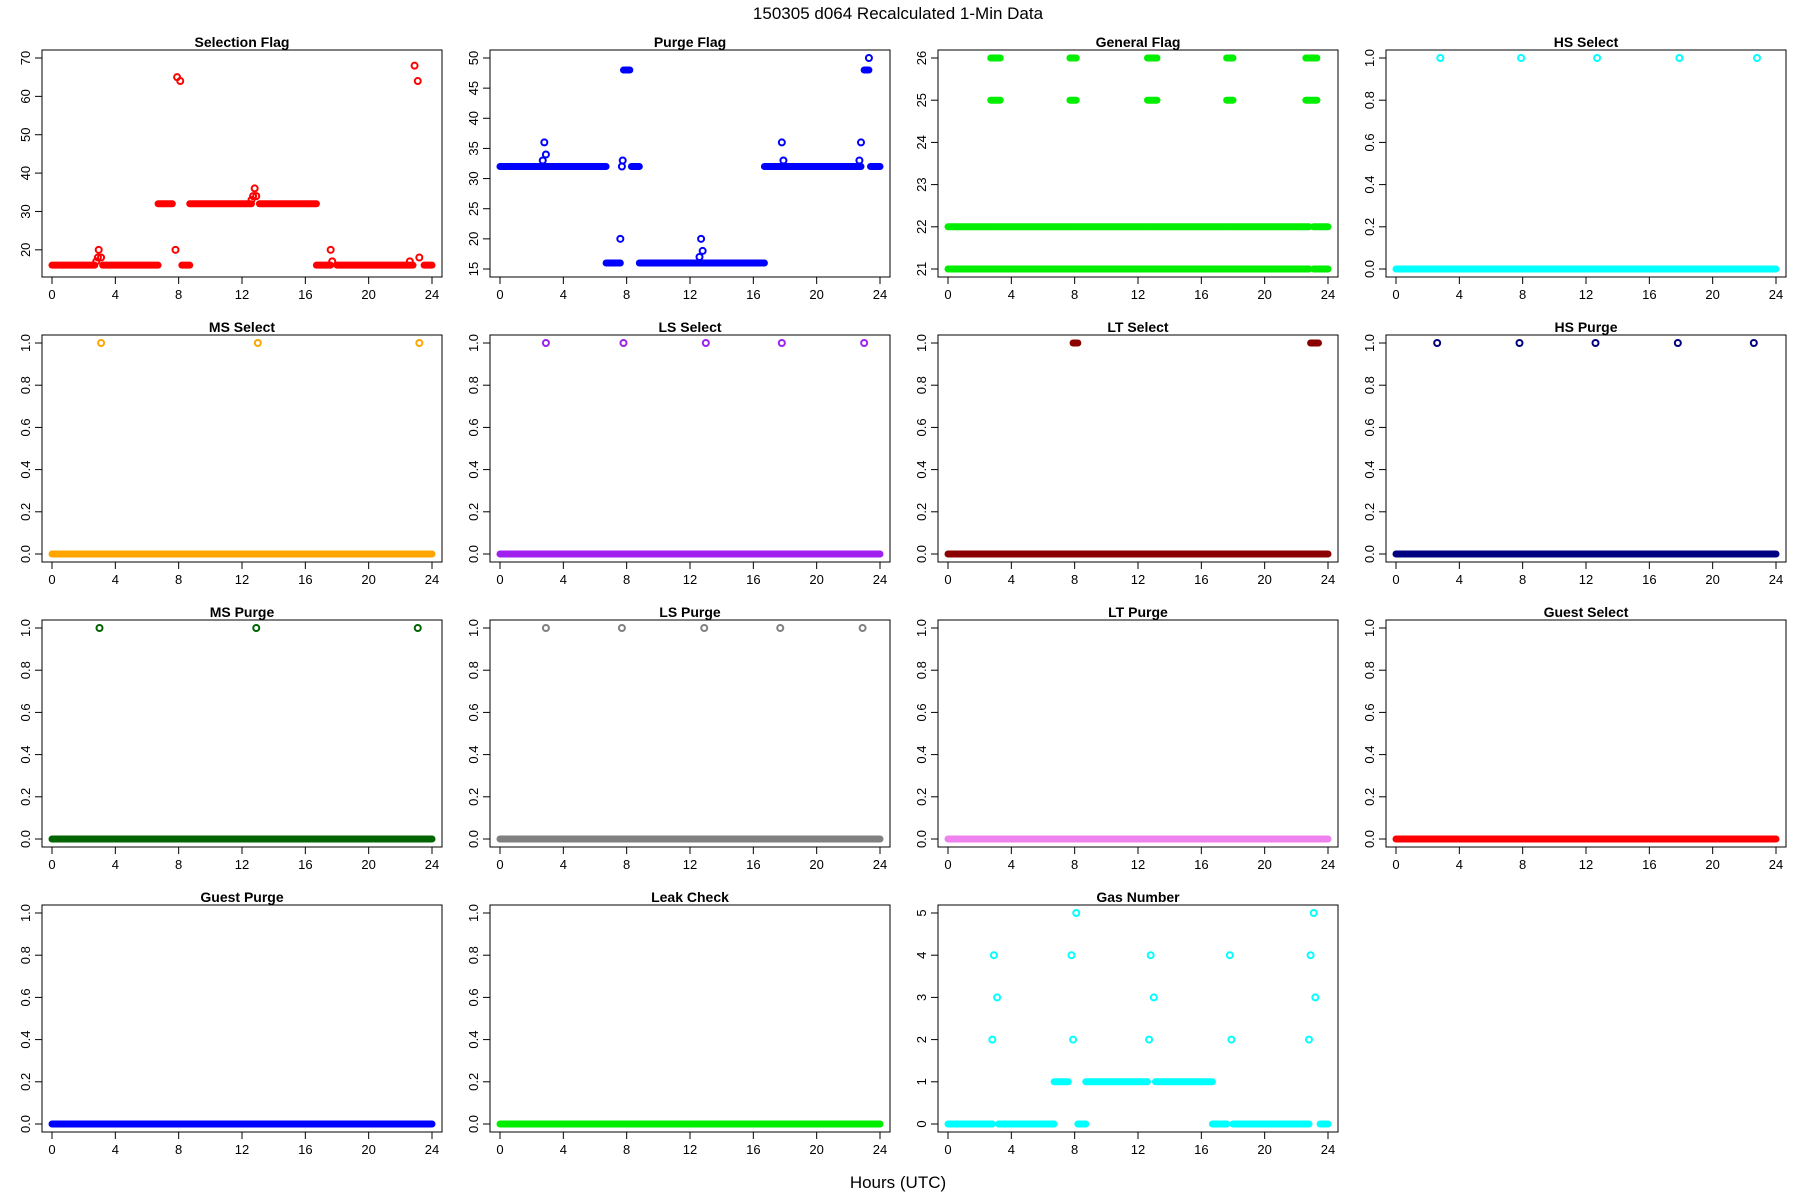 The height and width of the screenshot is (1200, 1800). What do you see at coordinates (921, 912) in the screenshot?
I see `y-tick-label: 5` at bounding box center [921, 912].